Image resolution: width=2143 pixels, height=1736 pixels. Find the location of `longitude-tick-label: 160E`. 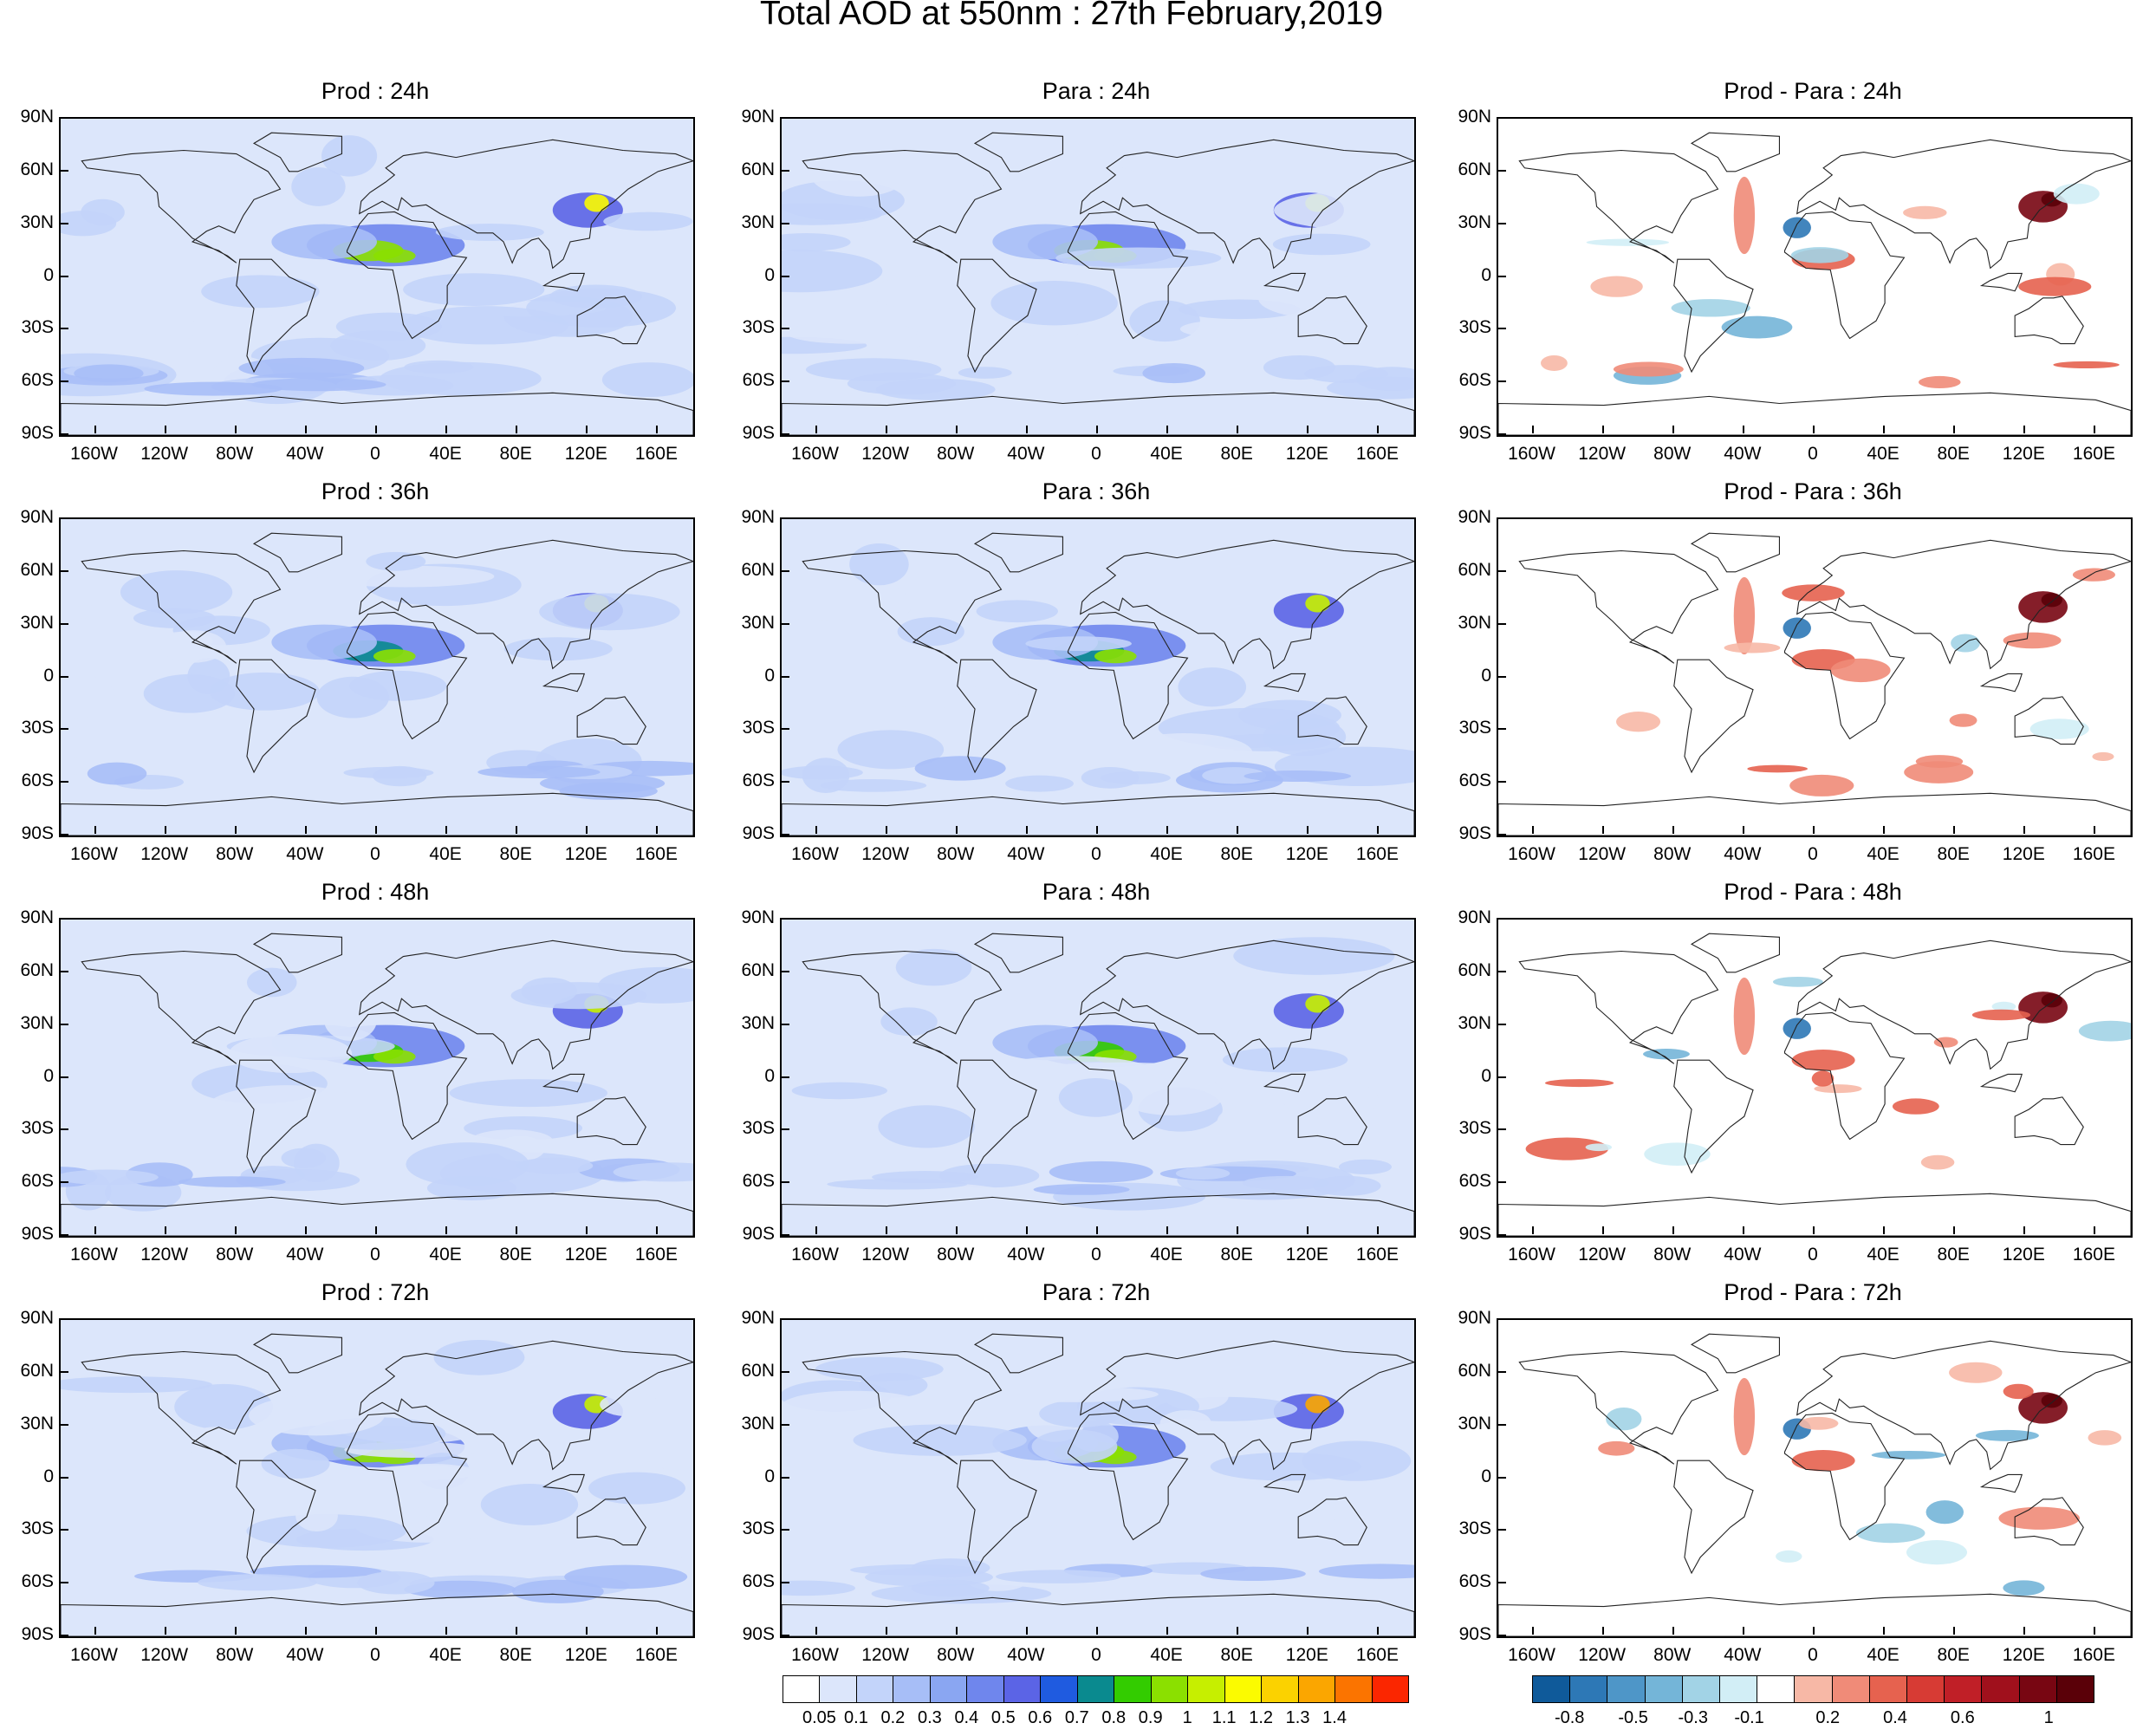

longitude-tick-label: 160E is located at coordinates (656, 454).